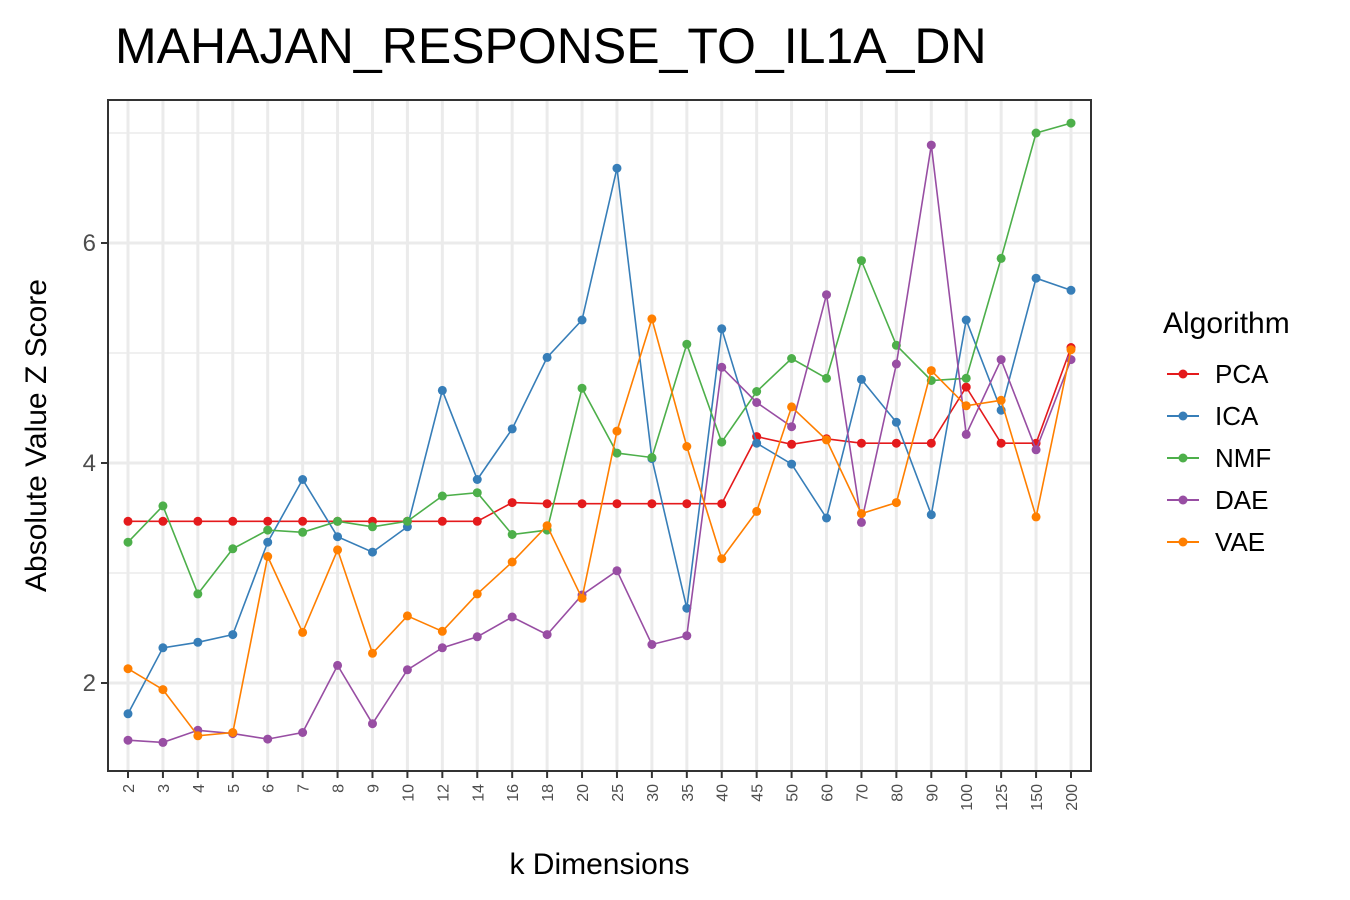 The image size is (1350, 900). What do you see at coordinates (967, 797) in the screenshot?
I see `x-tick-label: 100` at bounding box center [967, 797].